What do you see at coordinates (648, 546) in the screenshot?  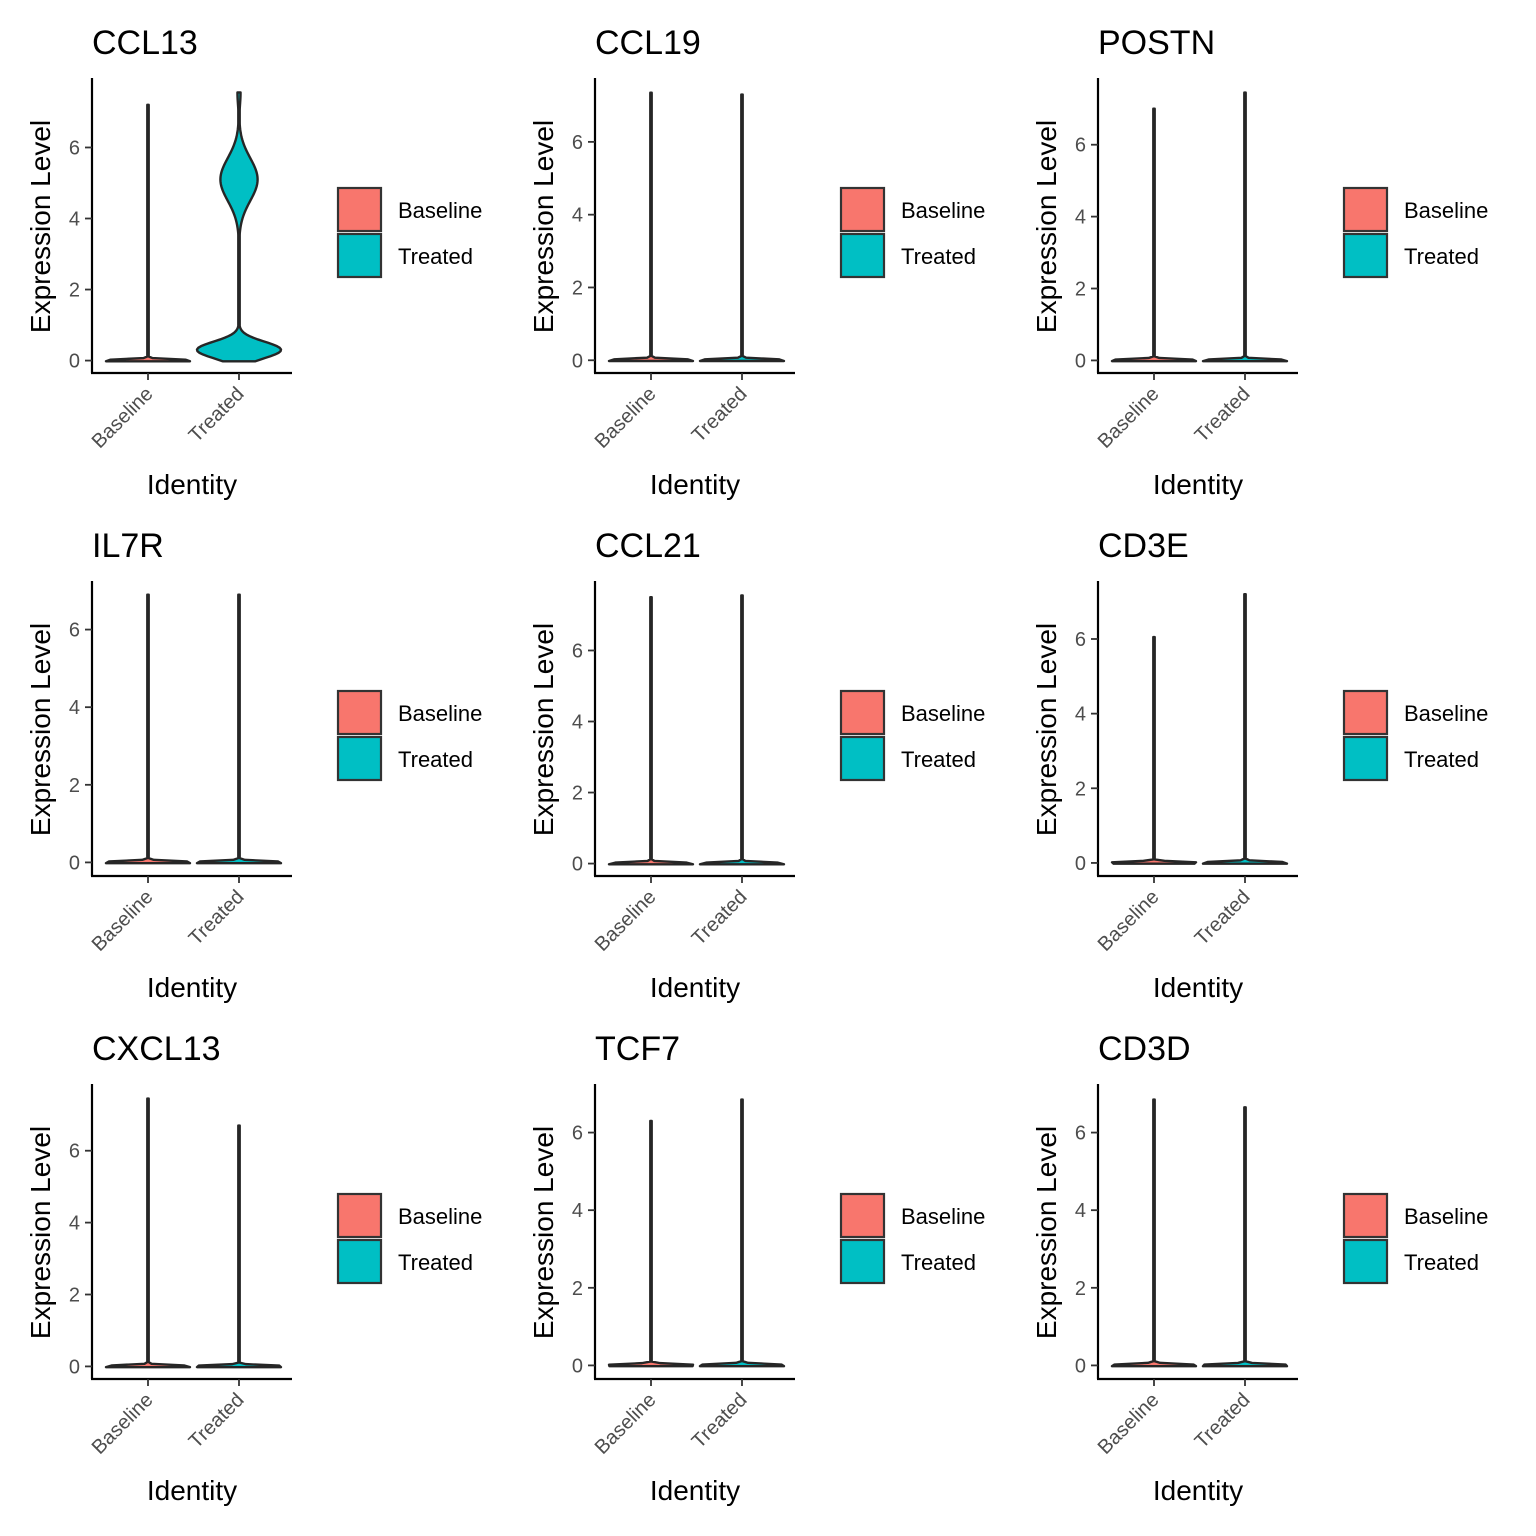 I see `panel-title: CCL21` at bounding box center [648, 546].